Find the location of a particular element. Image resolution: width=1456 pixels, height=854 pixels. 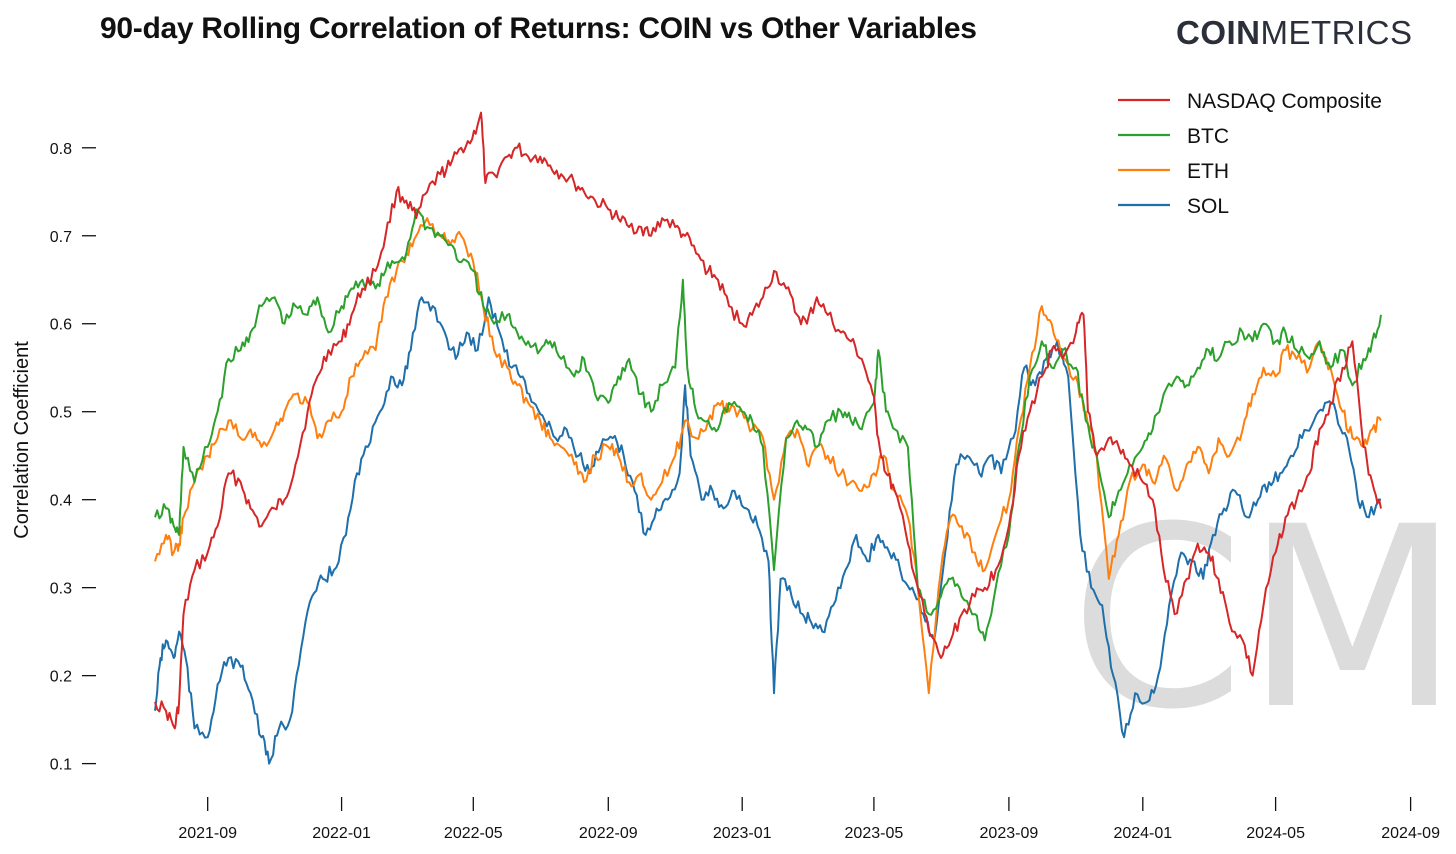

watermark: CM is located at coordinates (1263, 618).